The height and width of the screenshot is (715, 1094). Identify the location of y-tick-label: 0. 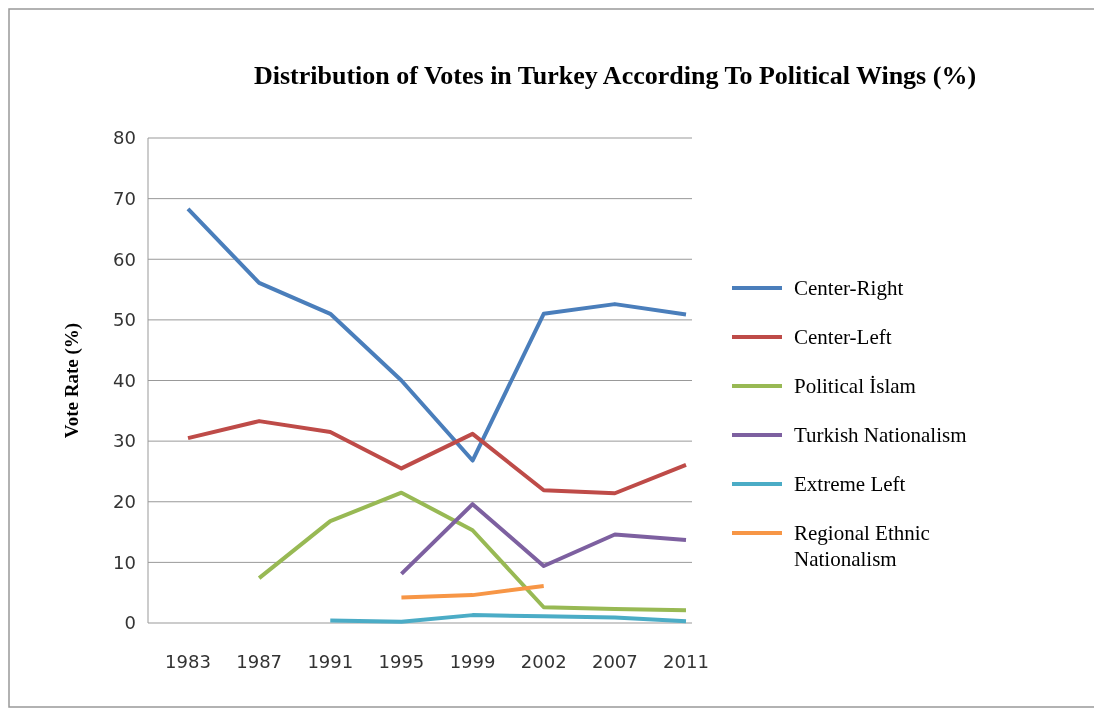
(130, 623).